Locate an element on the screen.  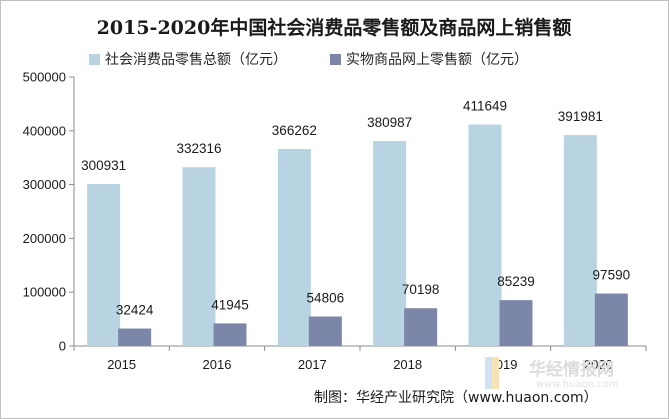
x-tick-label: 2015 is located at coordinates (121, 364).